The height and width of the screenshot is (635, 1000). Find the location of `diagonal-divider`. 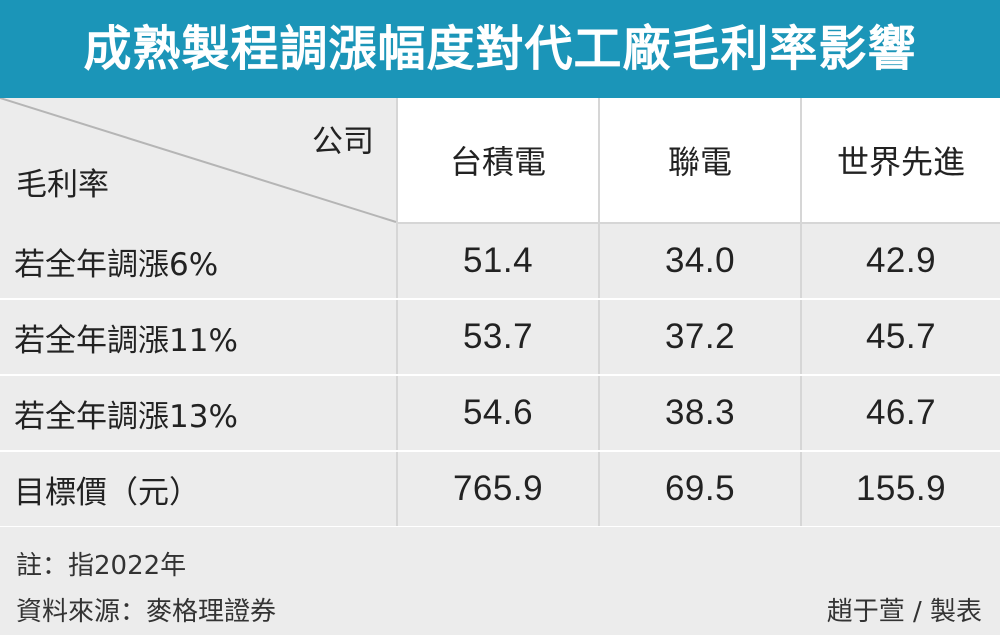

diagonal-divider is located at coordinates (198, 160).